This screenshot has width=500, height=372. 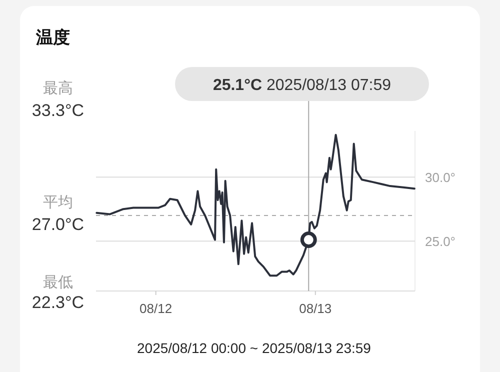 What do you see at coordinates (58, 88) in the screenshot?
I see `text: 最高` at bounding box center [58, 88].